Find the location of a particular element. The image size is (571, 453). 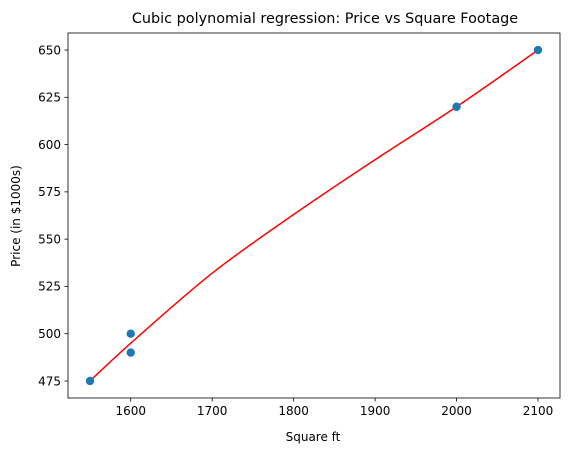

y-tick-label: 525 is located at coordinates (49, 287).